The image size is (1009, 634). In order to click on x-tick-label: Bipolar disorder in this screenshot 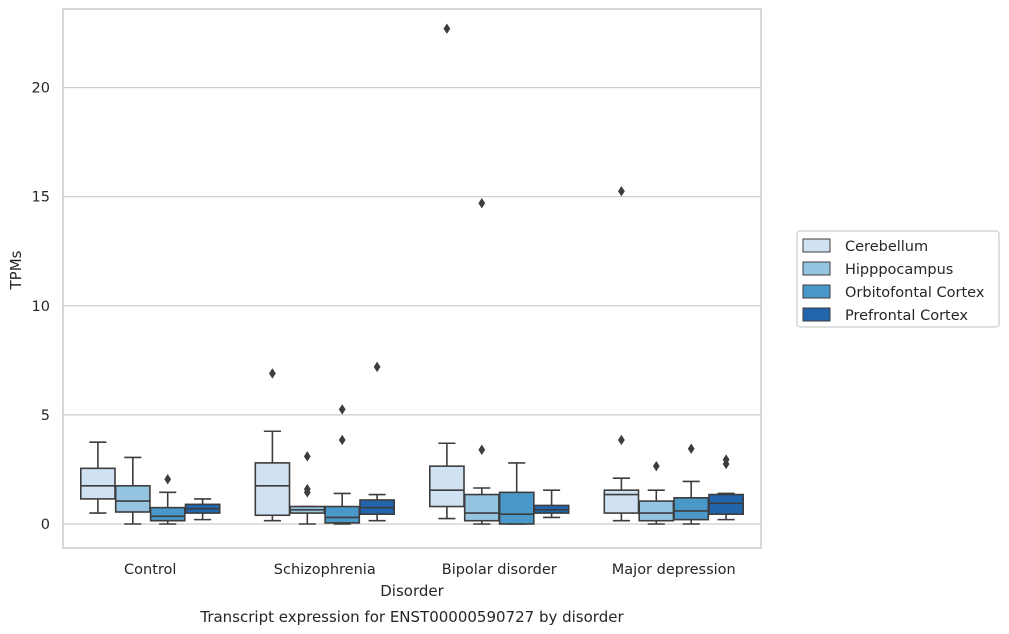, I will do `click(499, 570)`.